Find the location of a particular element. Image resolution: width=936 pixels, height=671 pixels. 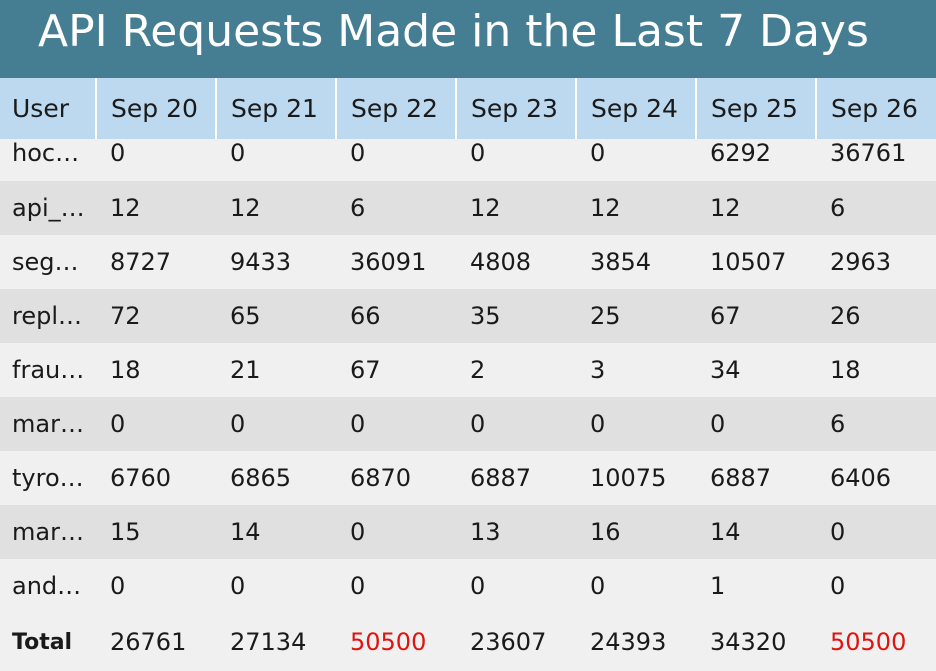

table-row: api_… 12 12 6 12 12 12 6 is located at coordinates (468, 208).